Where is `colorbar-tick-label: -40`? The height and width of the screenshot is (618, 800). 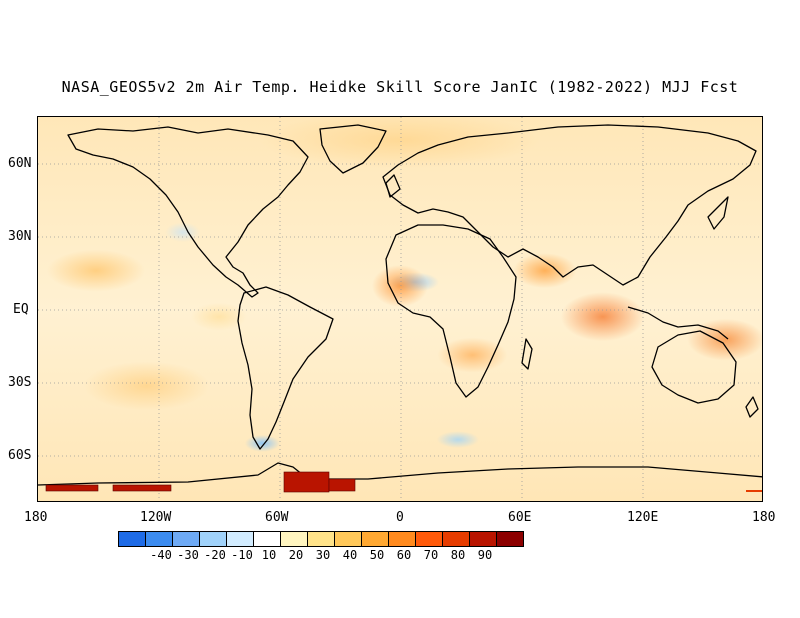 colorbar-tick-label: -40 is located at coordinates (161, 555).